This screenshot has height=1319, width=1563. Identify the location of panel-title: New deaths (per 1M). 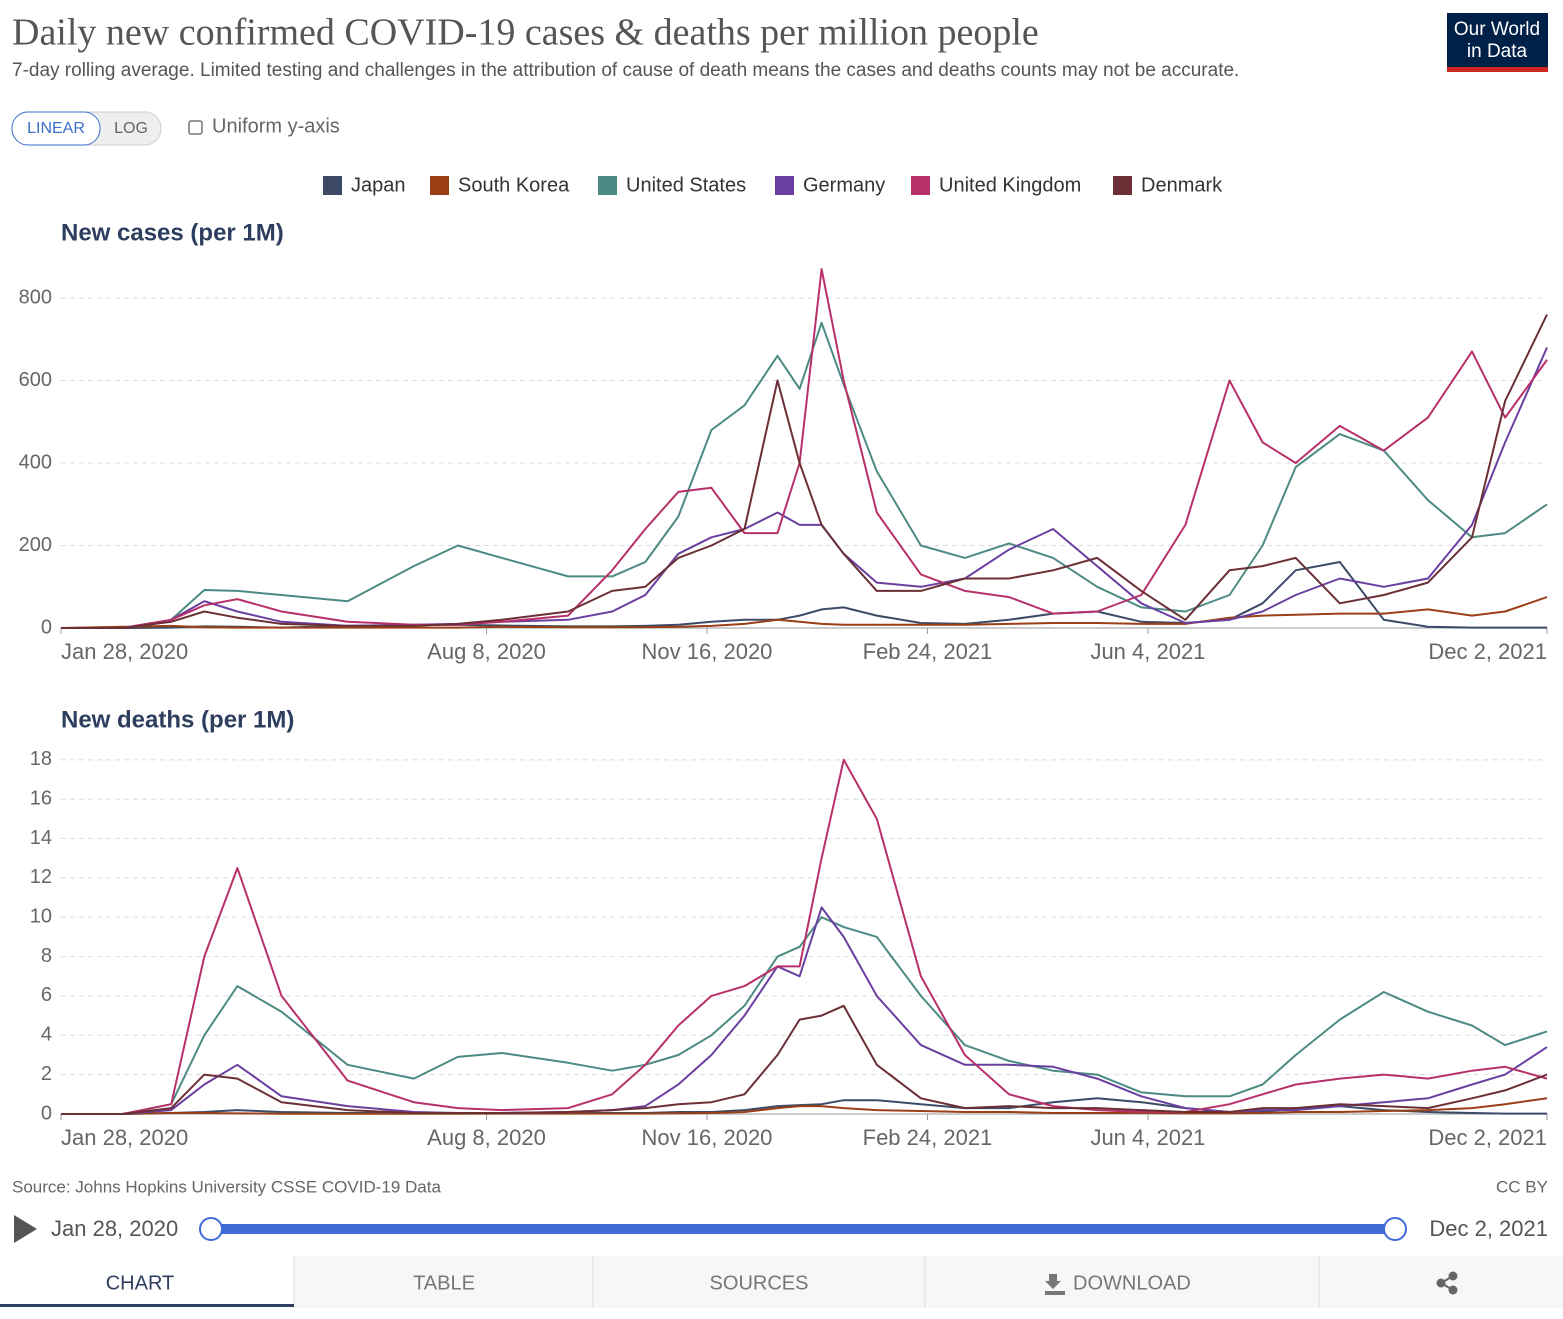
(177, 719).